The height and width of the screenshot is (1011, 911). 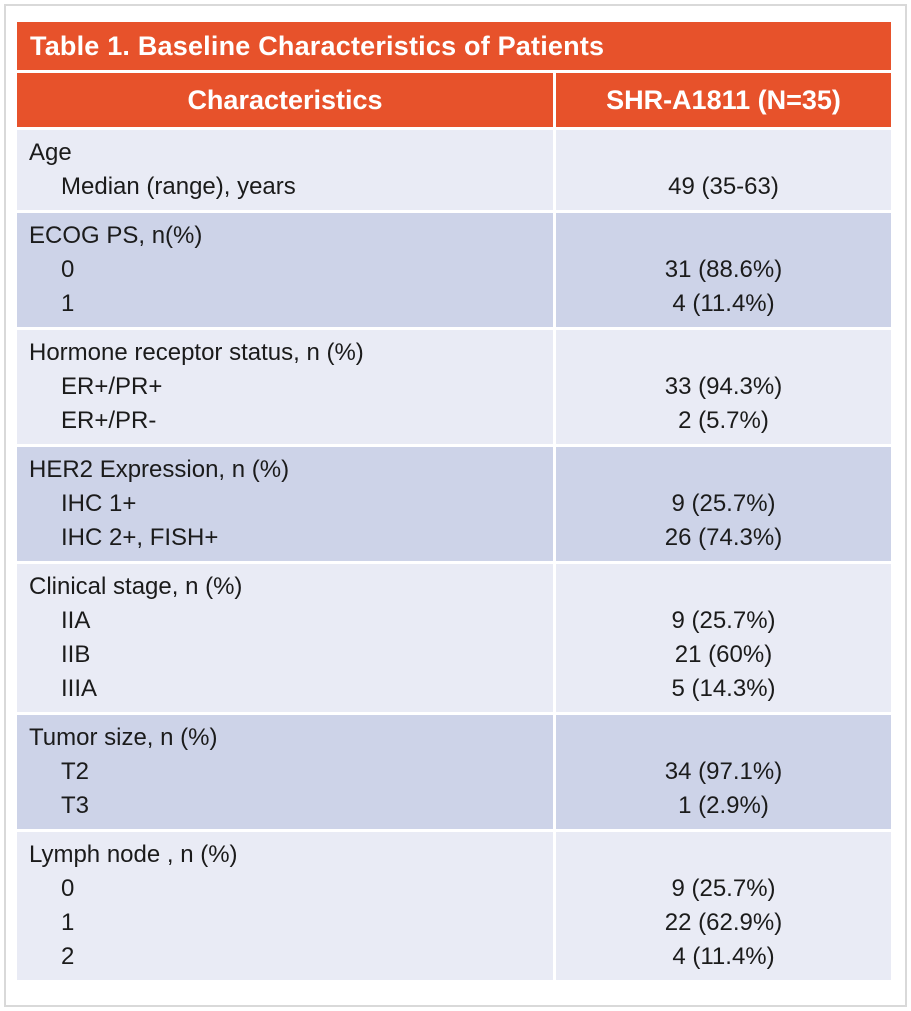 What do you see at coordinates (723, 654) in the screenshot?
I see `row-value: 21 (60%)` at bounding box center [723, 654].